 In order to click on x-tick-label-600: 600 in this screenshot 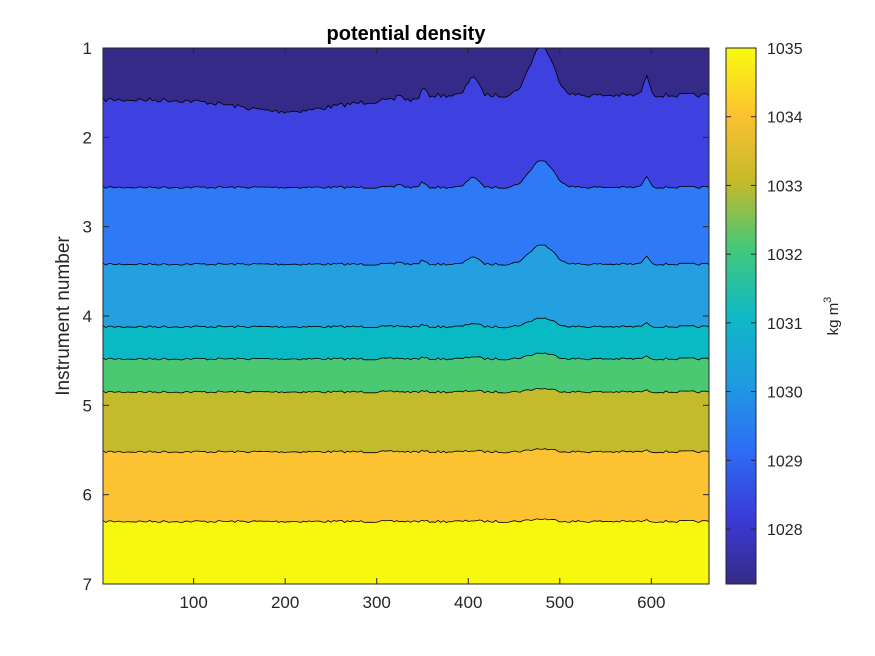, I will do `click(651, 602)`.